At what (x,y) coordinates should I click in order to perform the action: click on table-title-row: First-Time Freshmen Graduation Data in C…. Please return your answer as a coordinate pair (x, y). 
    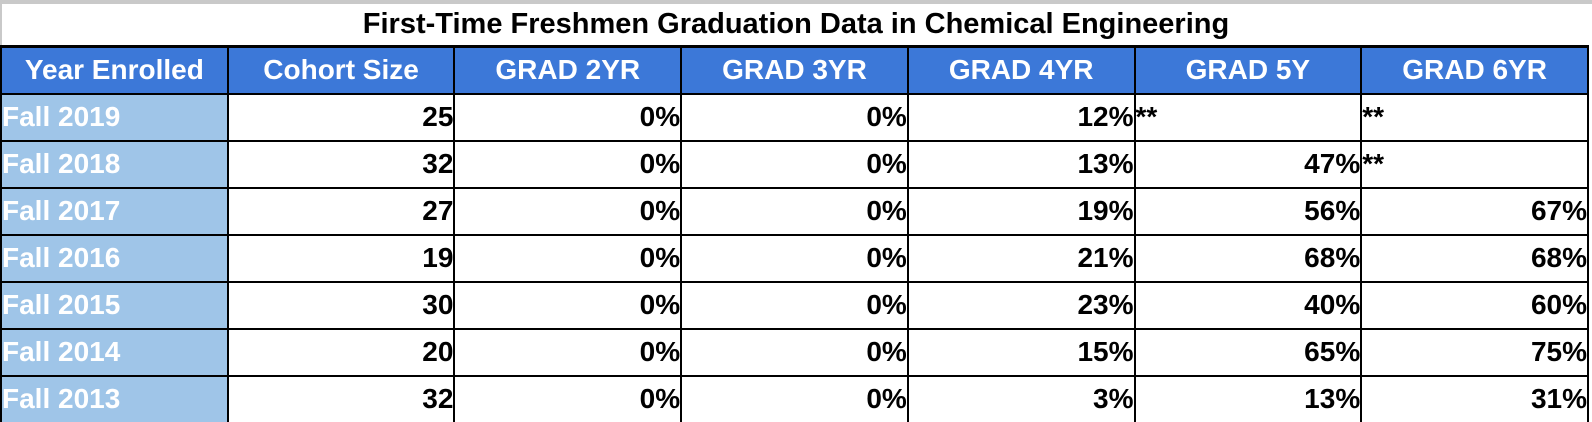
    Looking at the image, I should click on (796, 24).